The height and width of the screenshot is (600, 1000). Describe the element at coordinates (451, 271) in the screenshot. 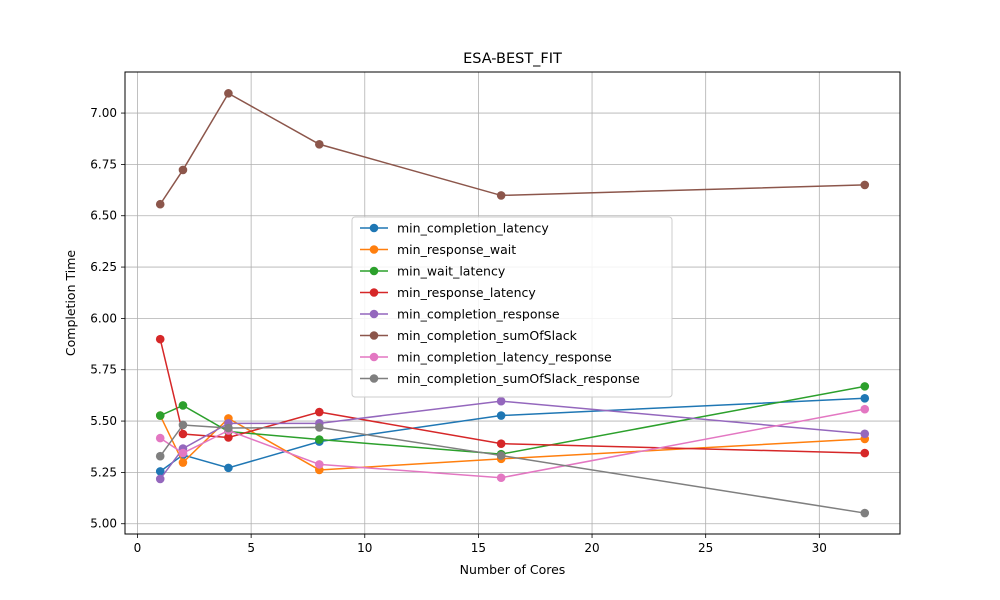

I see `legend-label: min_wait_latency` at that location.